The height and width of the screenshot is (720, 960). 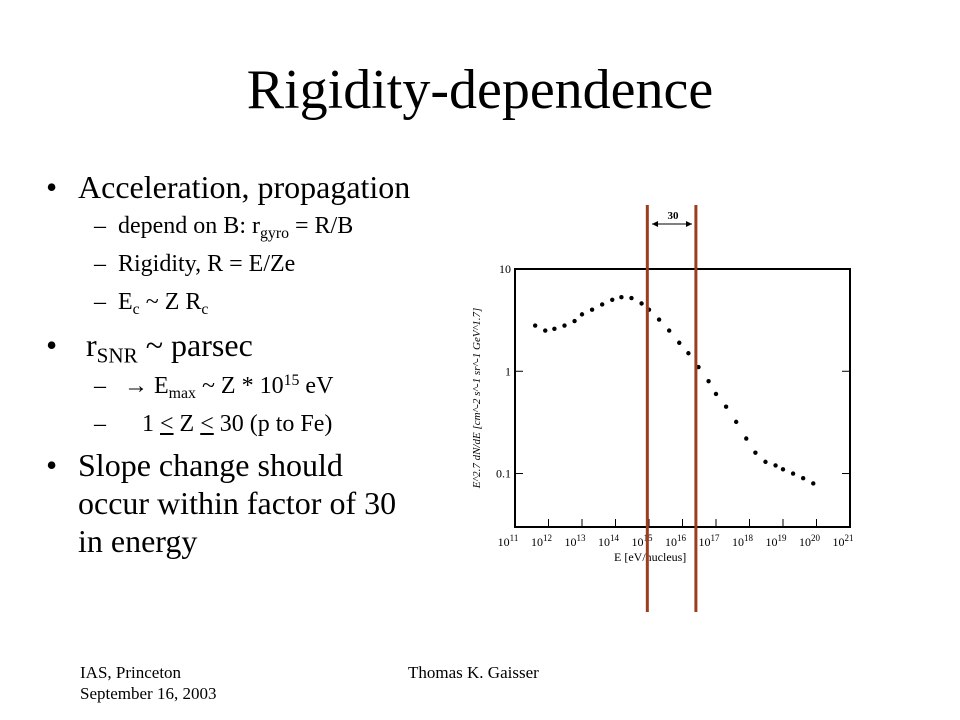 What do you see at coordinates (689, 224) in the screenshot?
I see `arrow-right-icon` at bounding box center [689, 224].